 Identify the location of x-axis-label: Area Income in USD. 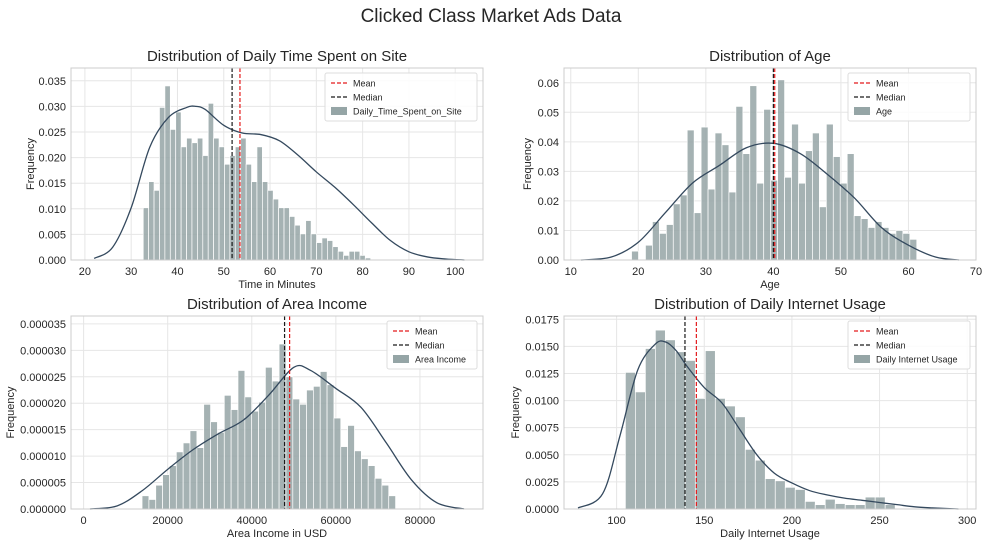
(277, 534).